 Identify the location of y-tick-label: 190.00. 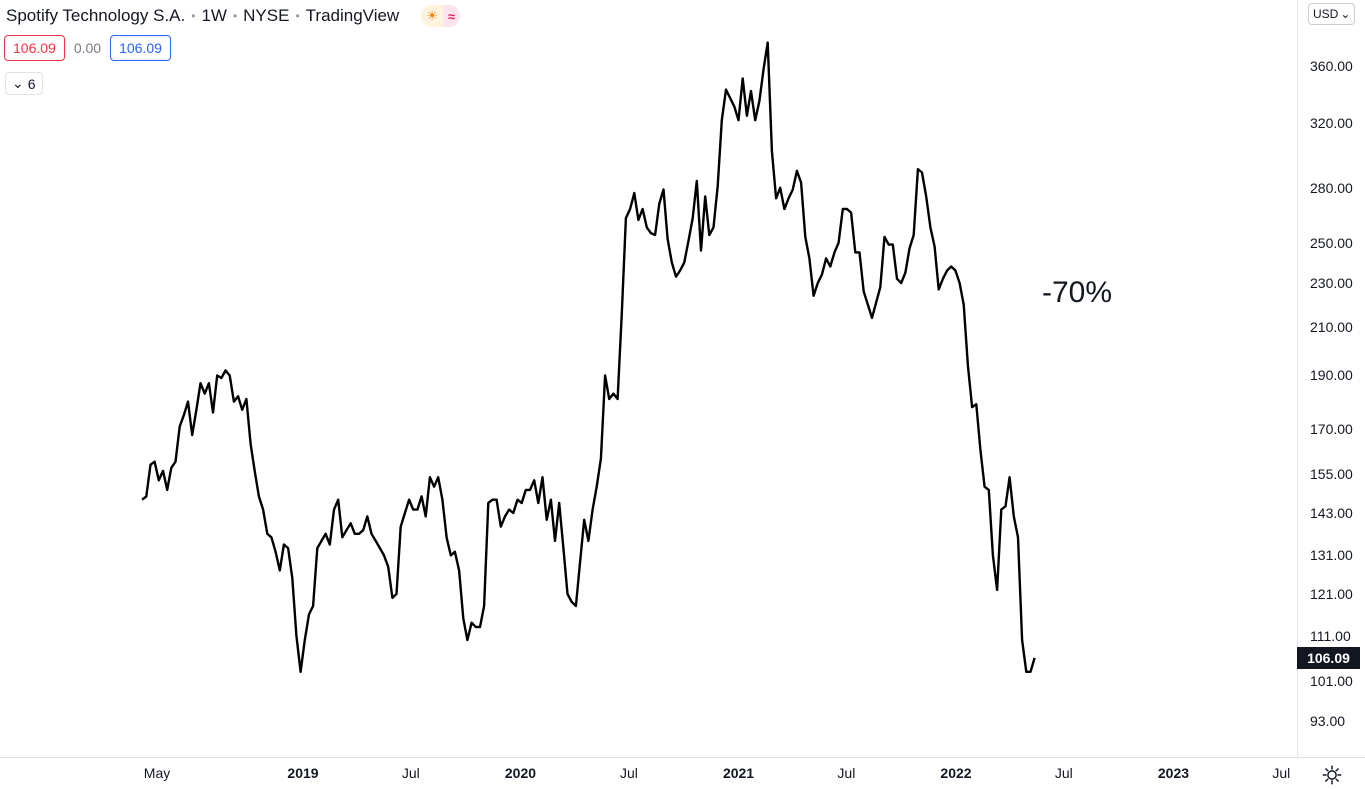
(1331, 375).